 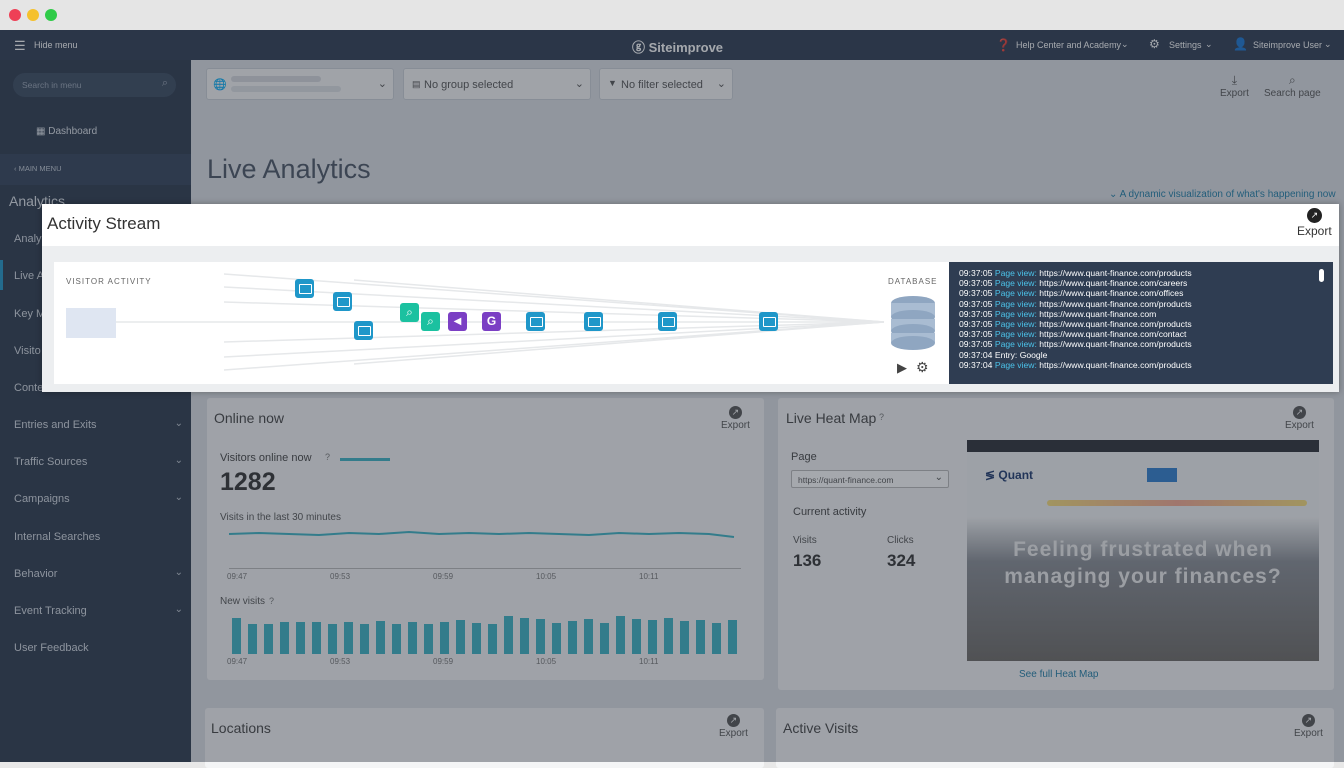 I want to click on log-url: https://www.quant-finance.com/careers, so click(x=1113, y=283).